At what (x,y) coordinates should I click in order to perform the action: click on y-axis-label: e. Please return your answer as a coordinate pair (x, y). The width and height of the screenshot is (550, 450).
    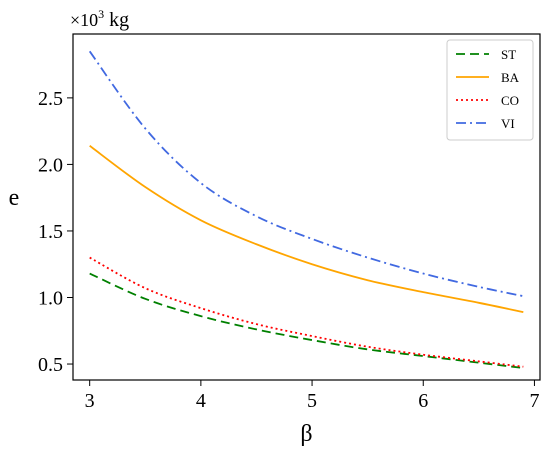
    Looking at the image, I should click on (14, 198).